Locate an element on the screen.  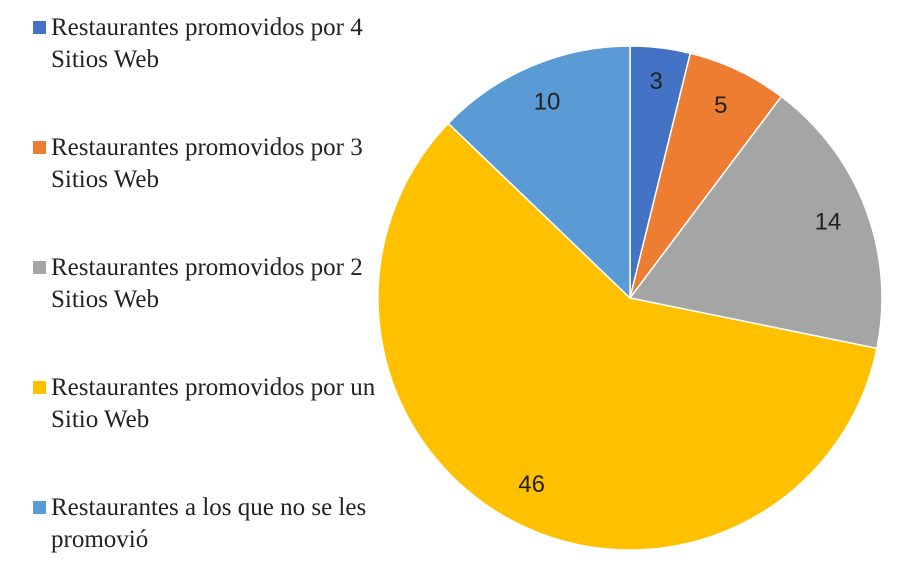
legend-item: Restaurantes promovidos por un Sitio Web is located at coordinates (212, 404).